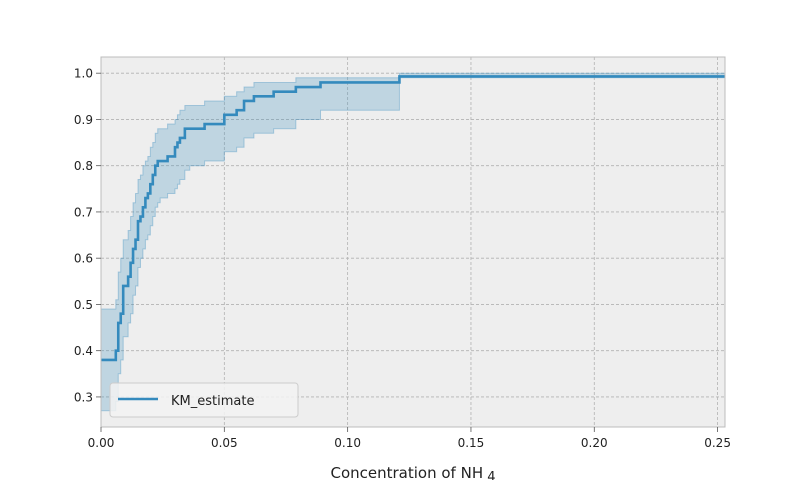 The height and width of the screenshot is (480, 805). I want to click on x-tick-label: 0.15, so click(471, 443).